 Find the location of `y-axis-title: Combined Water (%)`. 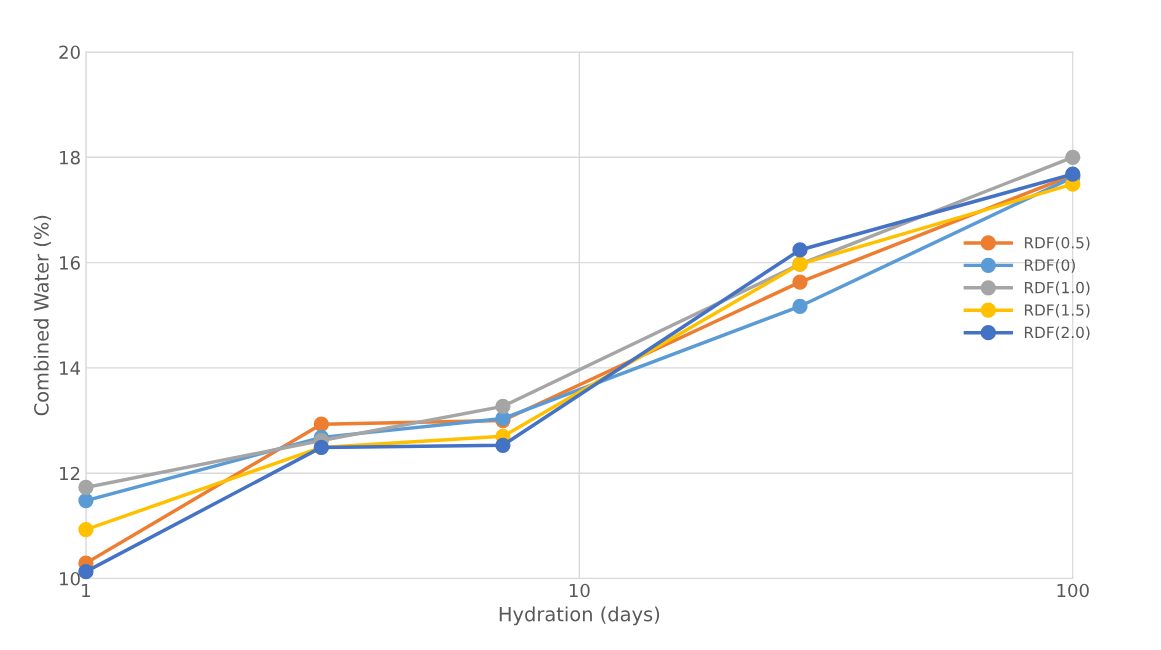

y-axis-title: Combined Water (%) is located at coordinates (42, 315).